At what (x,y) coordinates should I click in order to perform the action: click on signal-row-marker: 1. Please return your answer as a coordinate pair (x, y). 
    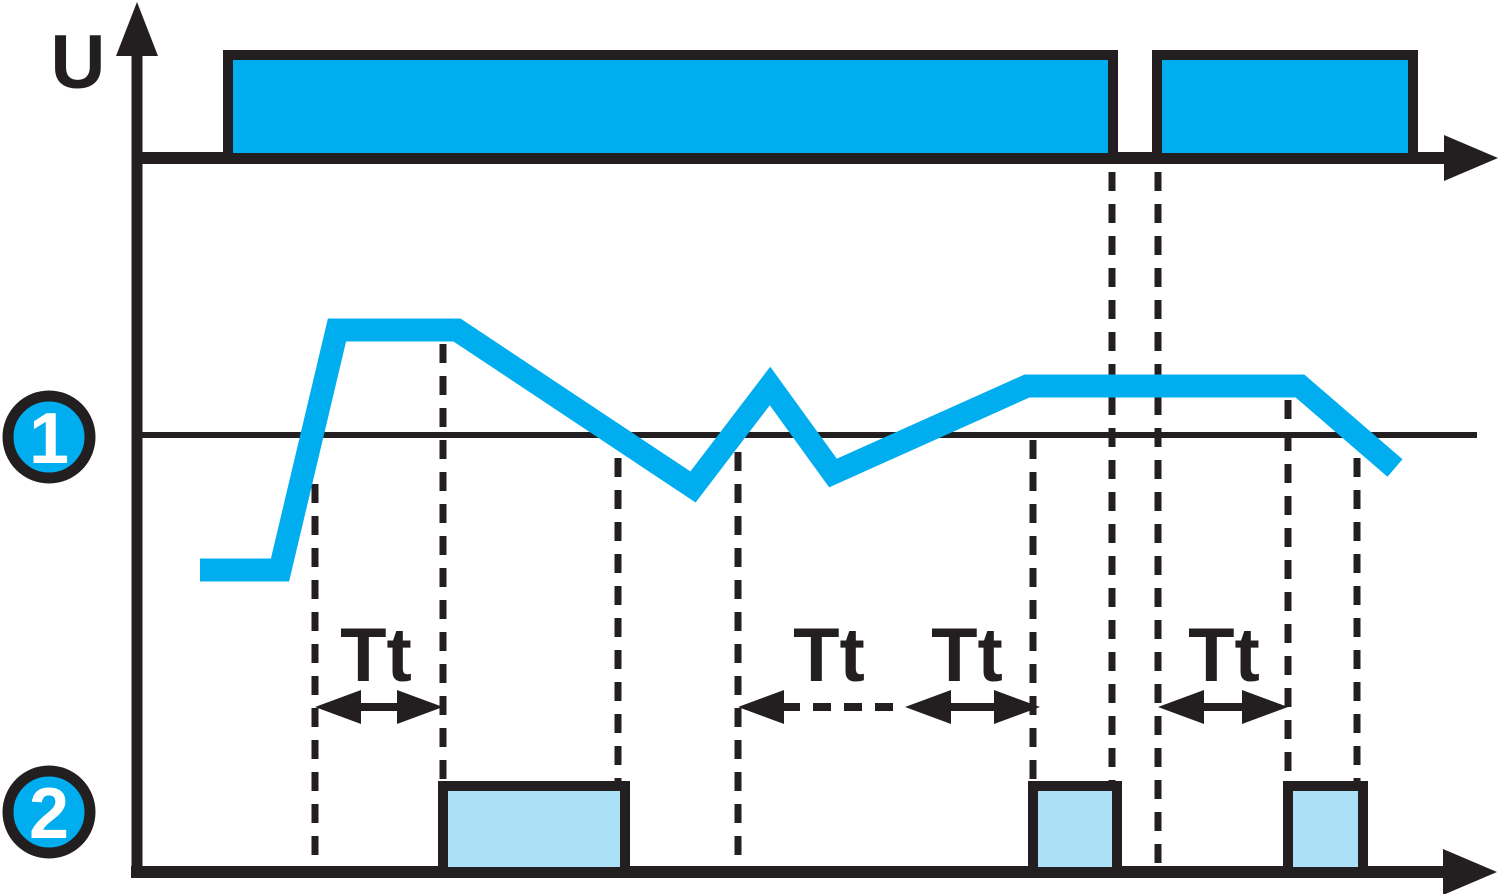
    Looking at the image, I should click on (49, 437).